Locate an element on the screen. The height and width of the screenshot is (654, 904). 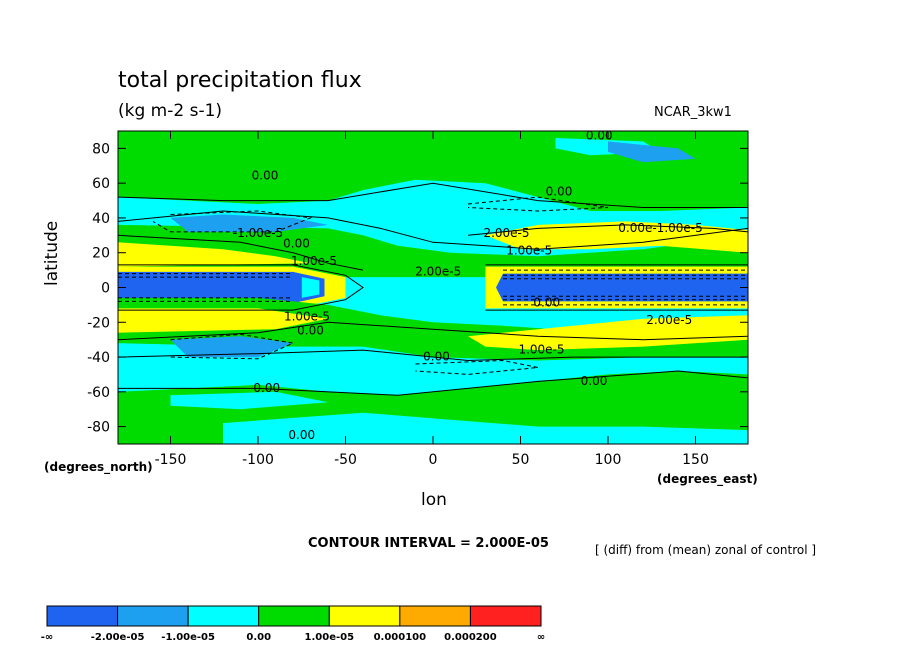
fill-south-blue-pocket is located at coordinates (231, 347).